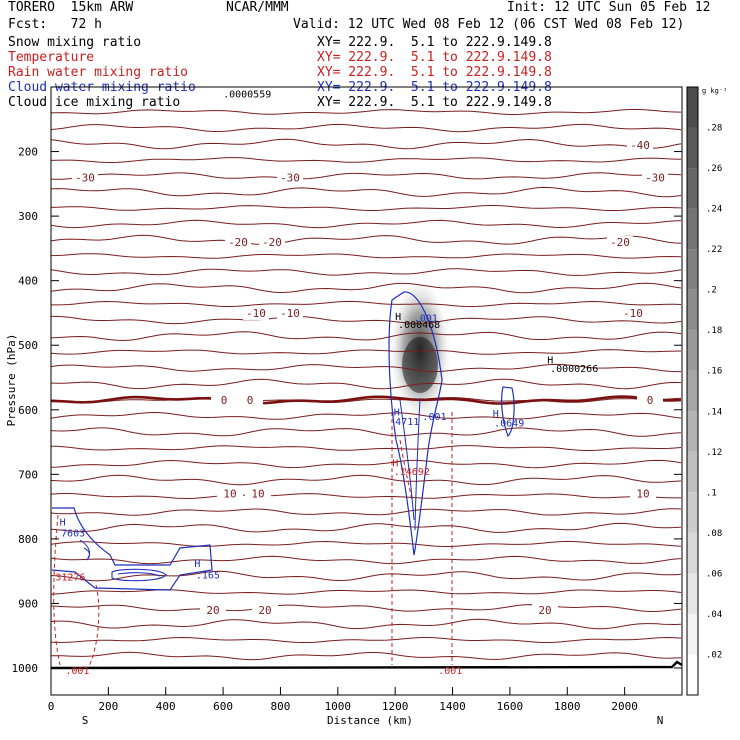 Image resolution: width=740 pixels, height=740 pixels. I want to click on colorbar-frame, so click(692, 391).